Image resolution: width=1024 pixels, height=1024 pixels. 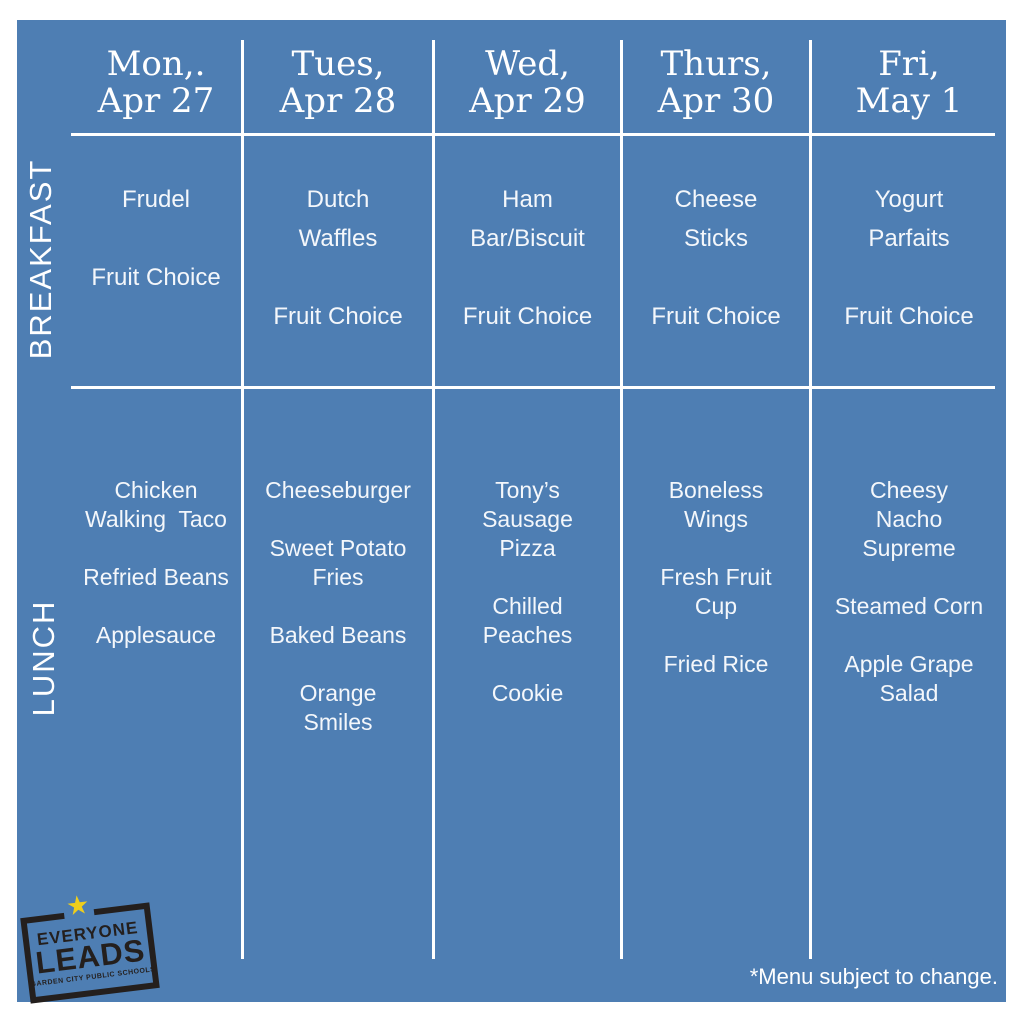 I want to click on breakfast-cell-wed: Ham Bar/Biscuit Fruit Choice, so click(x=527, y=258).